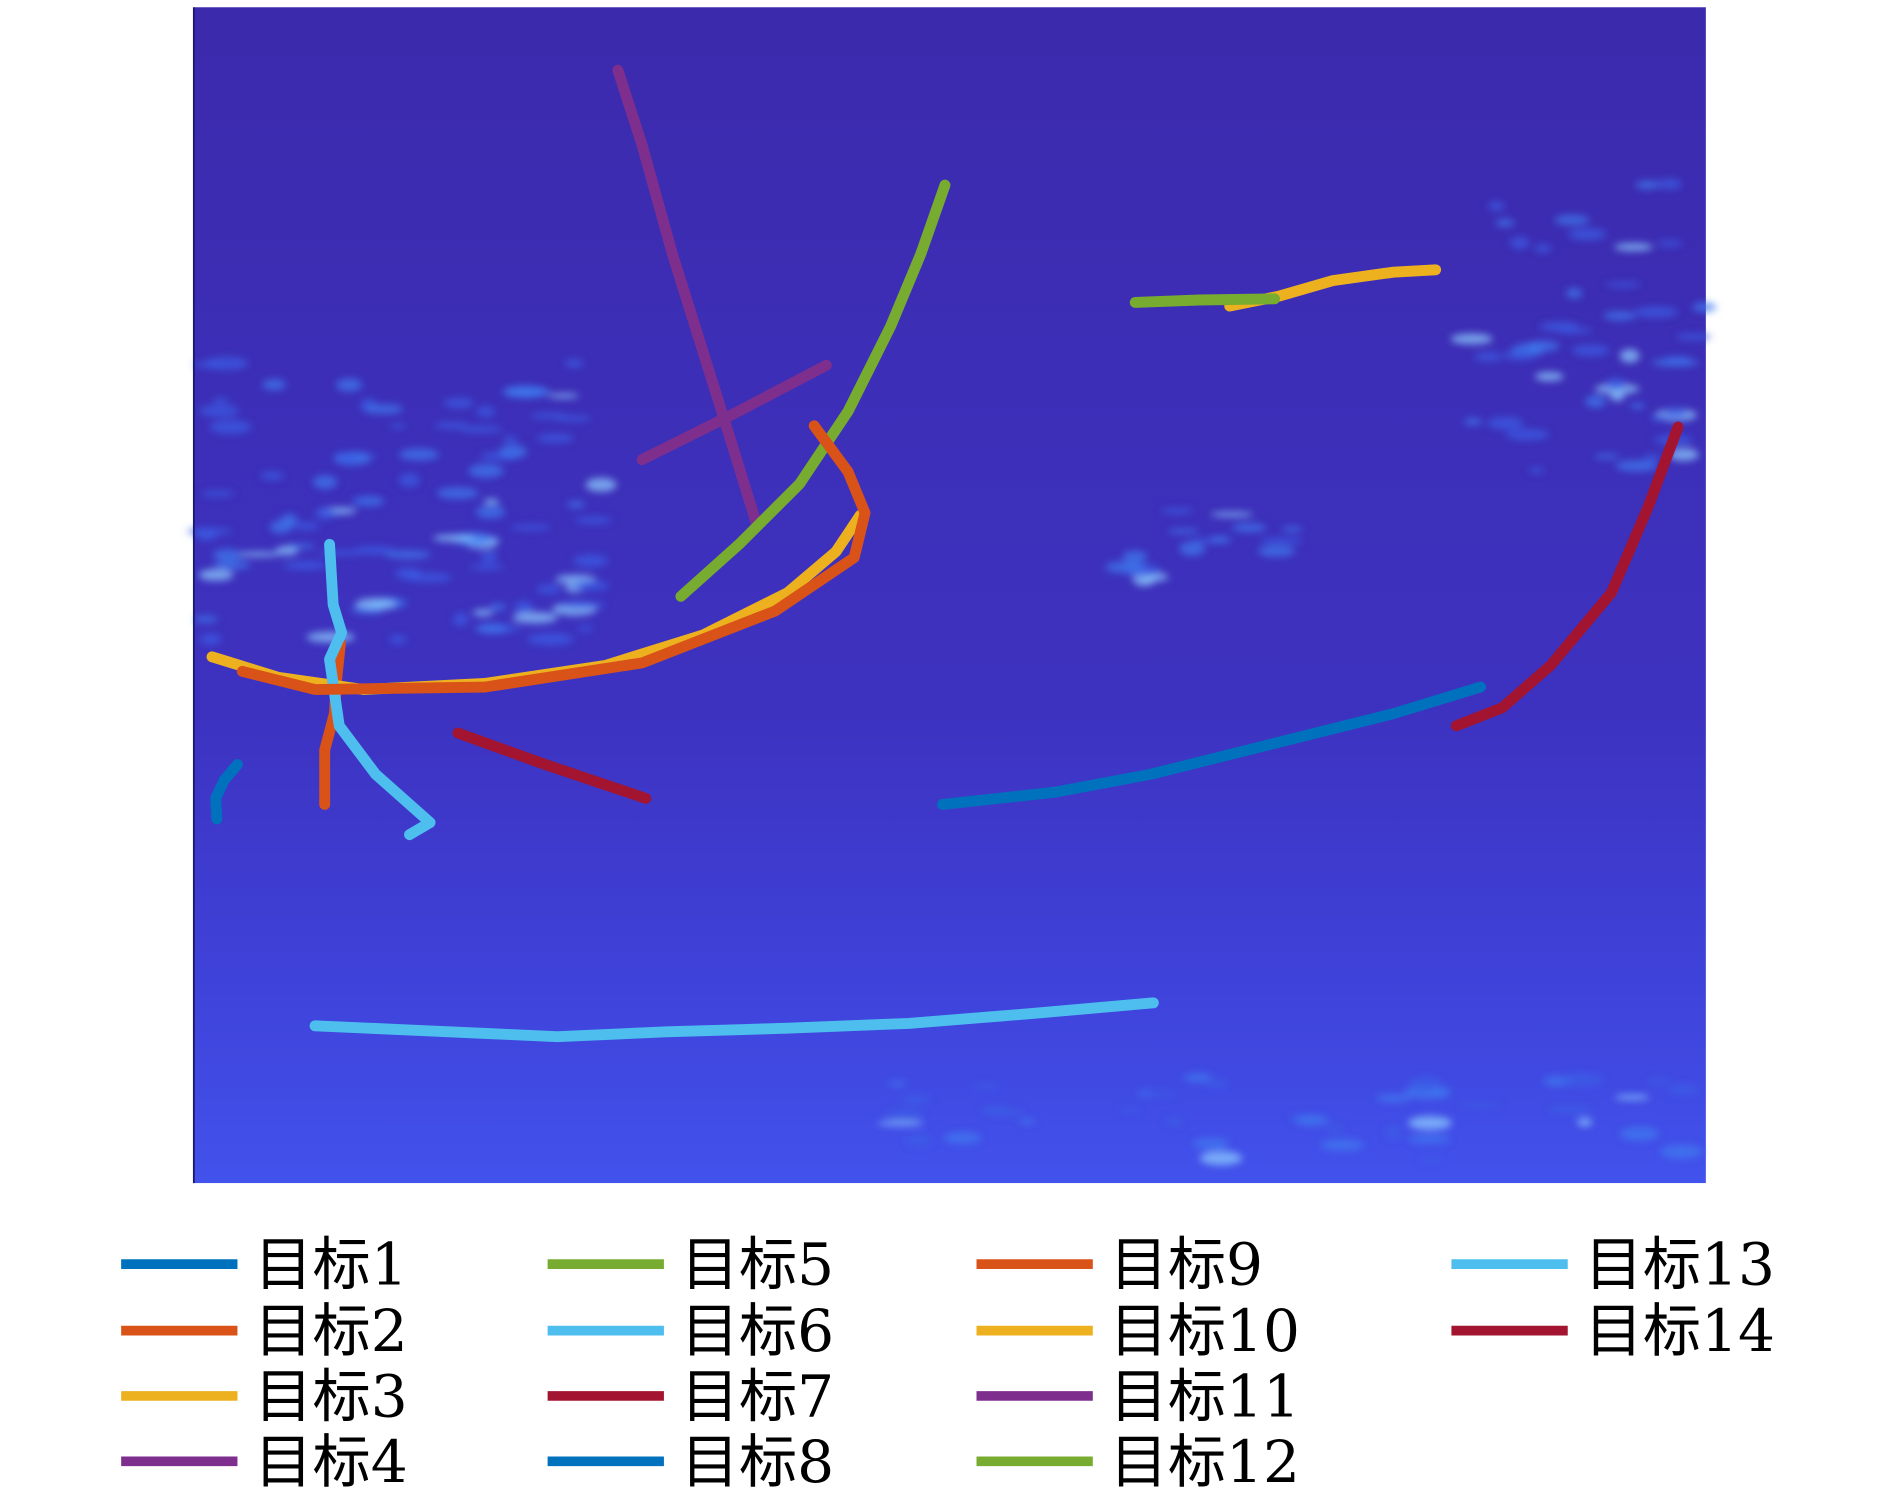 This screenshot has height=1500, width=1890. What do you see at coordinates (690, 1462) in the screenshot?
I see `legend-item: 目标8` at bounding box center [690, 1462].